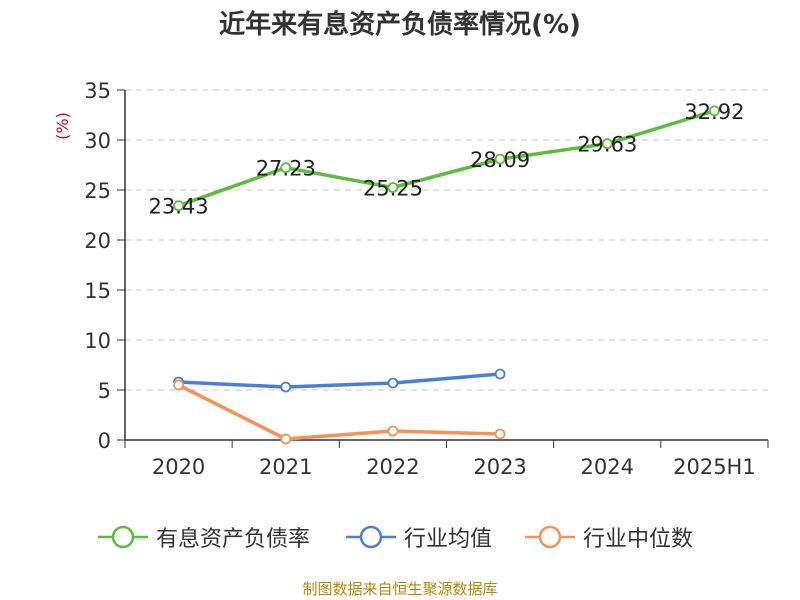 This screenshot has width=800, height=600. I want to click on data-label: 23.43, so click(179, 207).